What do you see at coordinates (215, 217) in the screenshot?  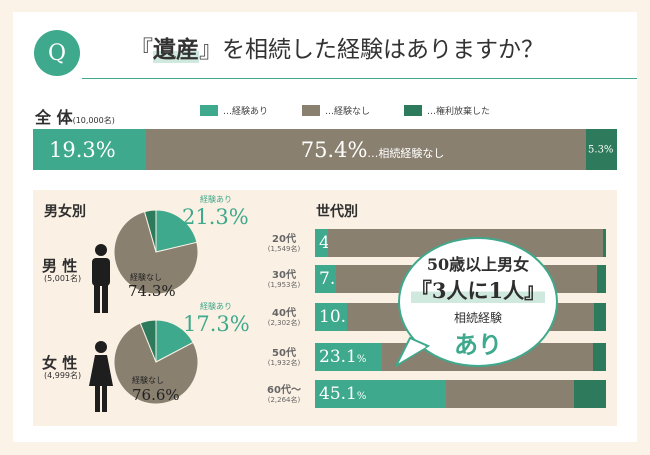 I see `male-exp-pct: 21.3%` at bounding box center [215, 217].